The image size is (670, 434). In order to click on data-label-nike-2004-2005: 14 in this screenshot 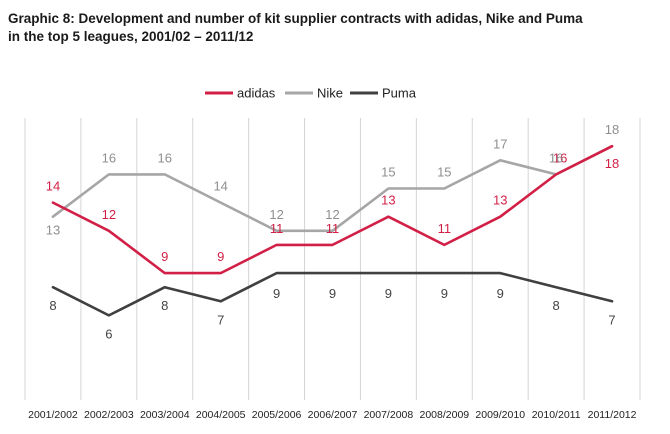, I will do `click(220, 186)`.